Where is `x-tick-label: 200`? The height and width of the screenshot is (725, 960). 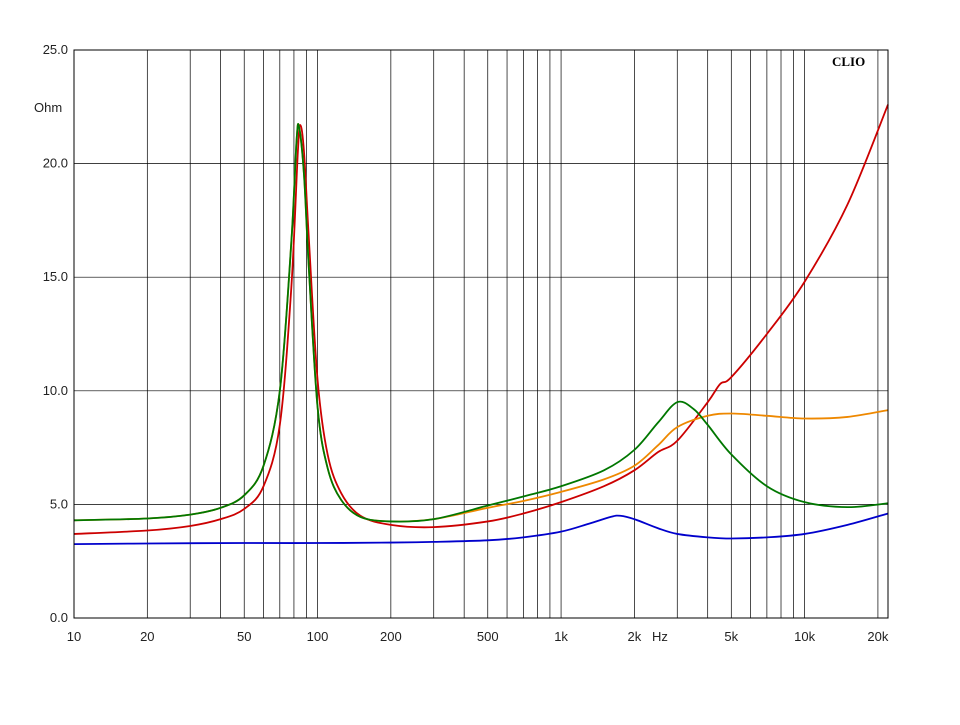 x-tick-label: 200 is located at coordinates (391, 636).